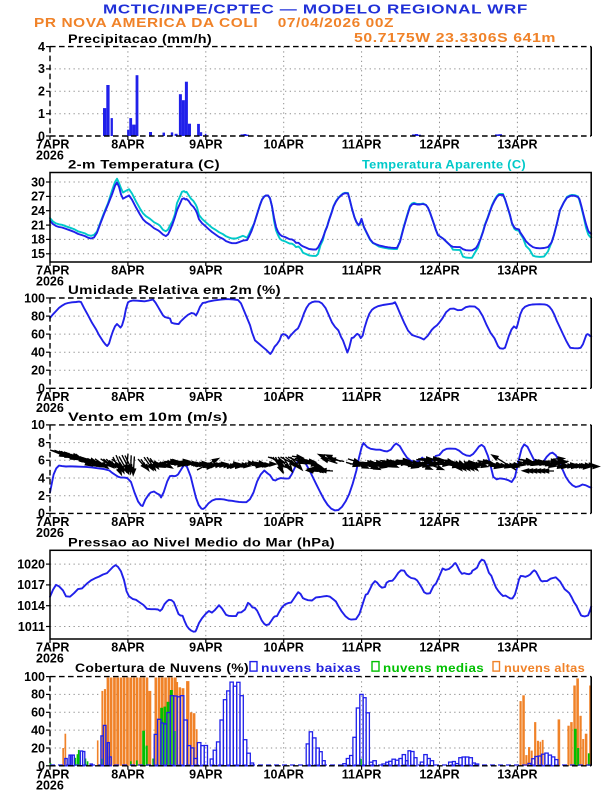  What do you see at coordinates (38, 211) in the screenshot?
I see `svg-text: 24` at bounding box center [38, 211].